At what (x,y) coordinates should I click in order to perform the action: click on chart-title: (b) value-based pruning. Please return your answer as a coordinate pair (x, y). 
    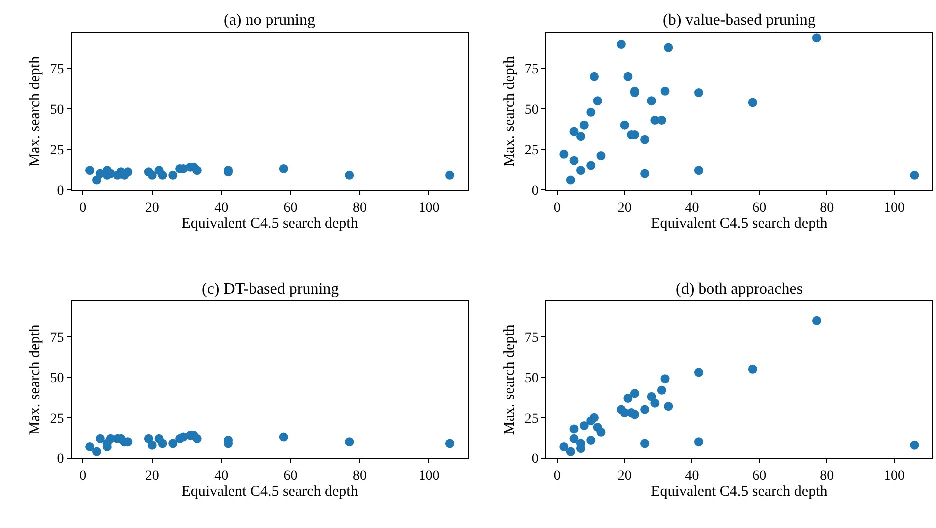
    Looking at the image, I should click on (739, 20).